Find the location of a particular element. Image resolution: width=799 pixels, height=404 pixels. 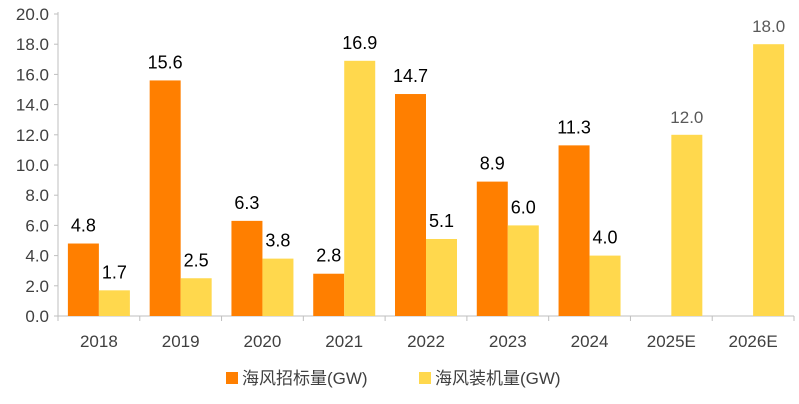

x-tick-label: 2022 is located at coordinates (426, 341).